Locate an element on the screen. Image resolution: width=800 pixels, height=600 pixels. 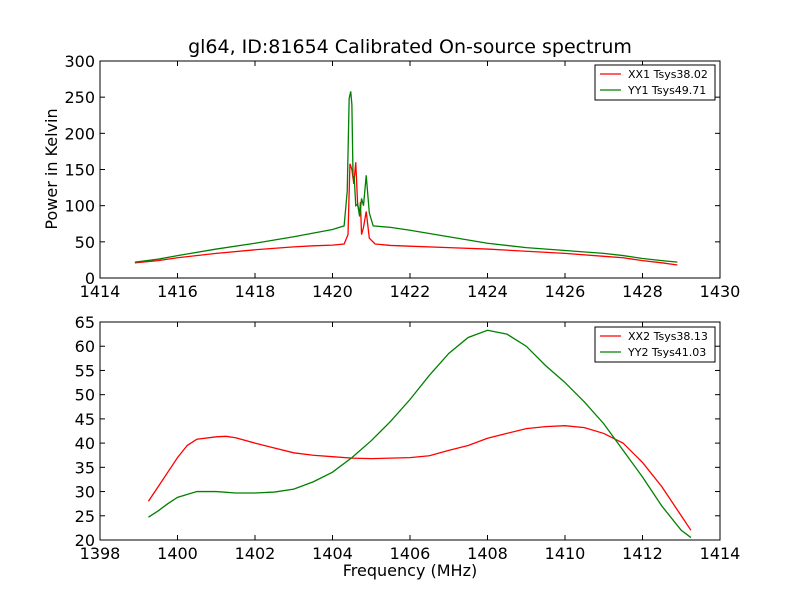
bottom-xtick-label-7: 1412 is located at coordinates (642, 553).